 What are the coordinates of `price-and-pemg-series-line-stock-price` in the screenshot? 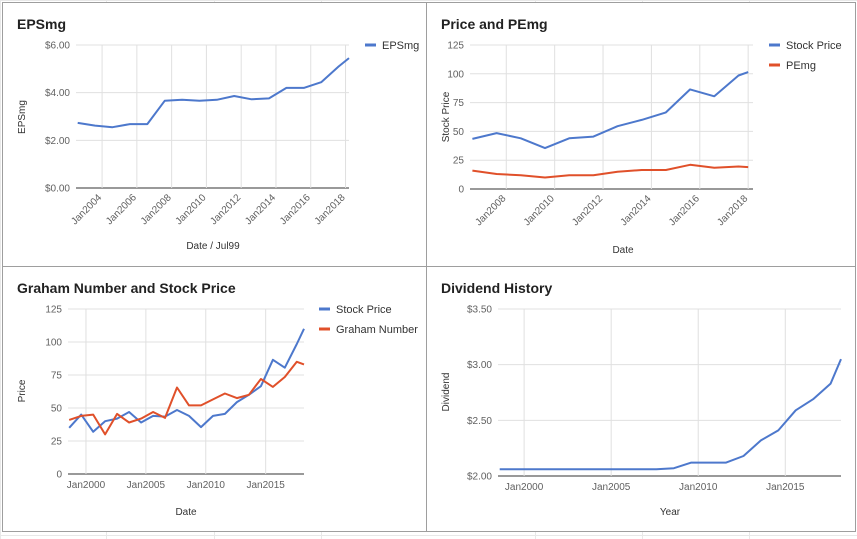 It's located at (610, 110).